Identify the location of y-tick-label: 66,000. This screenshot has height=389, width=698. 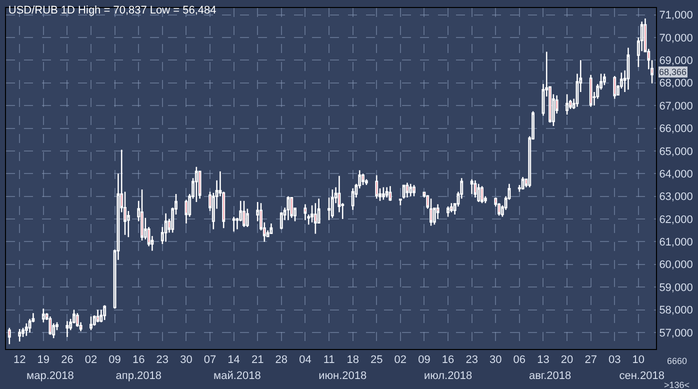
(676, 129).